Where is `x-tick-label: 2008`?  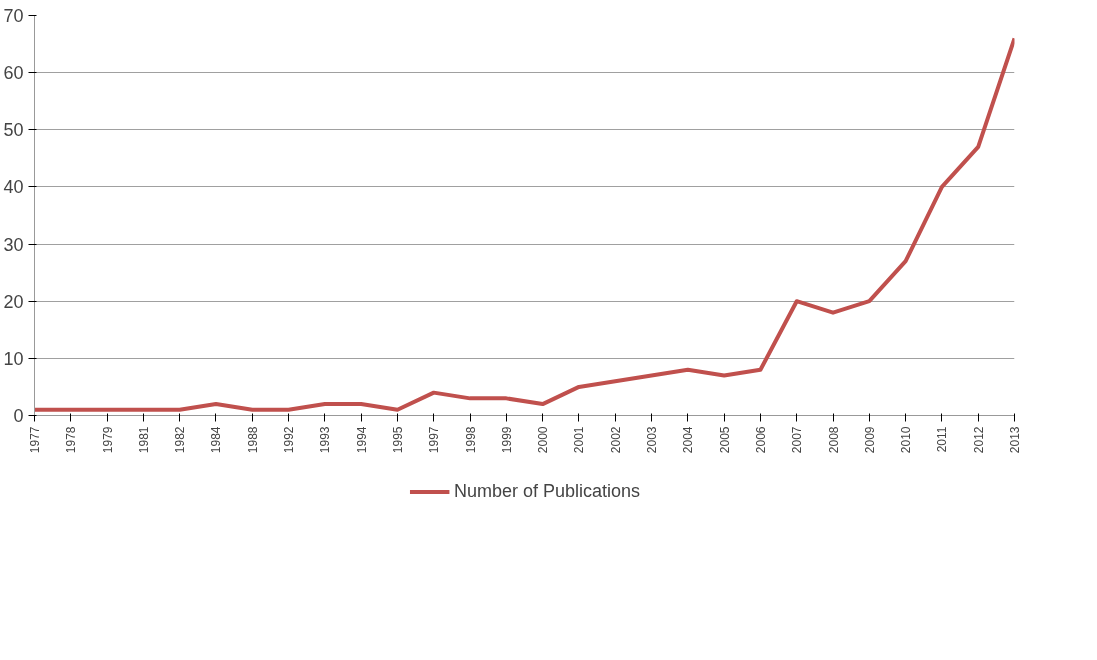 x-tick-label: 2008 is located at coordinates (833, 440).